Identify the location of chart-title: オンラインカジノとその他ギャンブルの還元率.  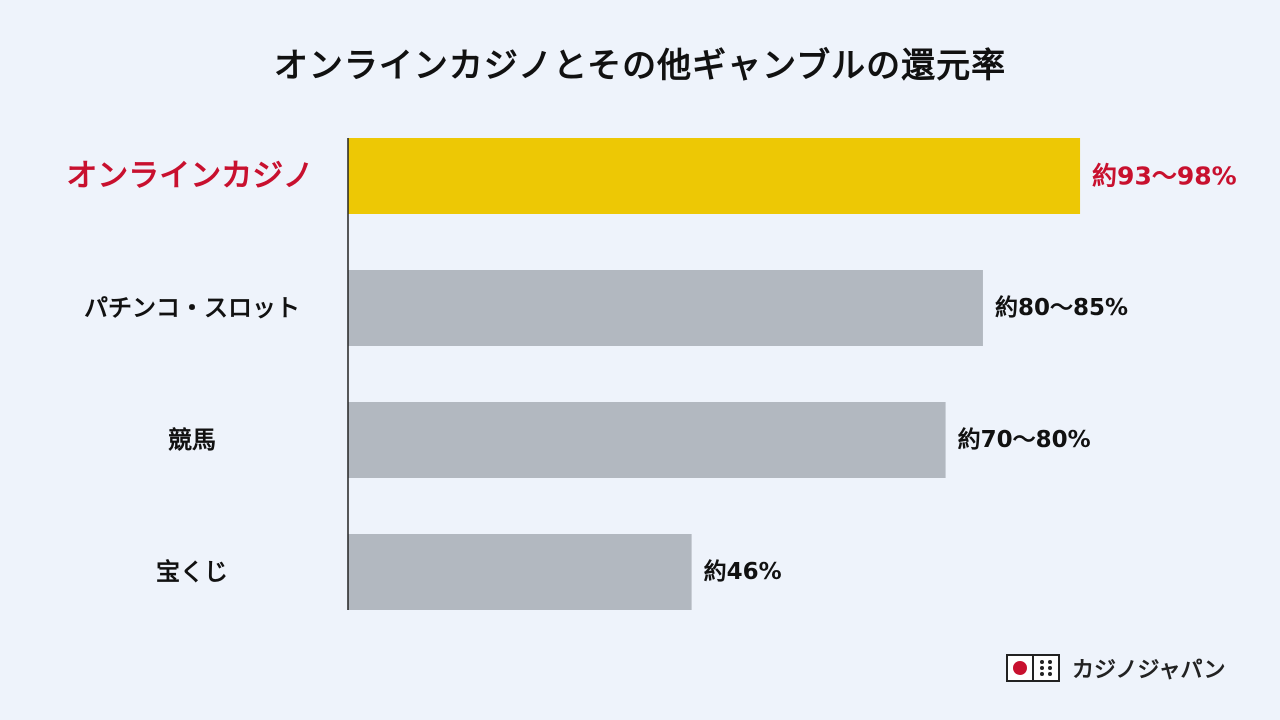
(640, 66).